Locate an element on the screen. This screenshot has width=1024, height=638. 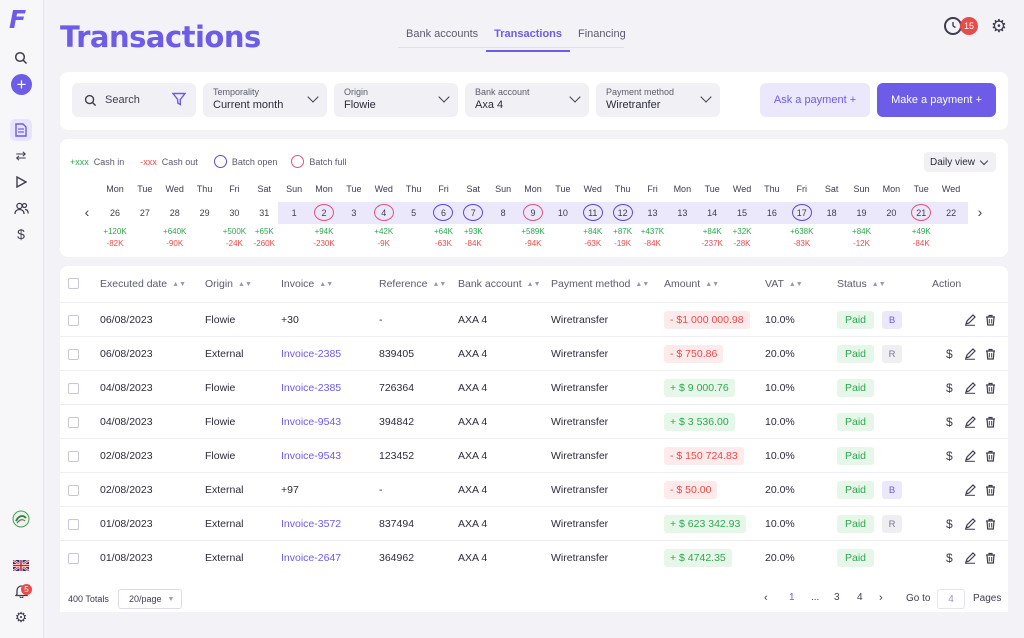
col-status: Status ▲▼ is located at coordinates (861, 284).